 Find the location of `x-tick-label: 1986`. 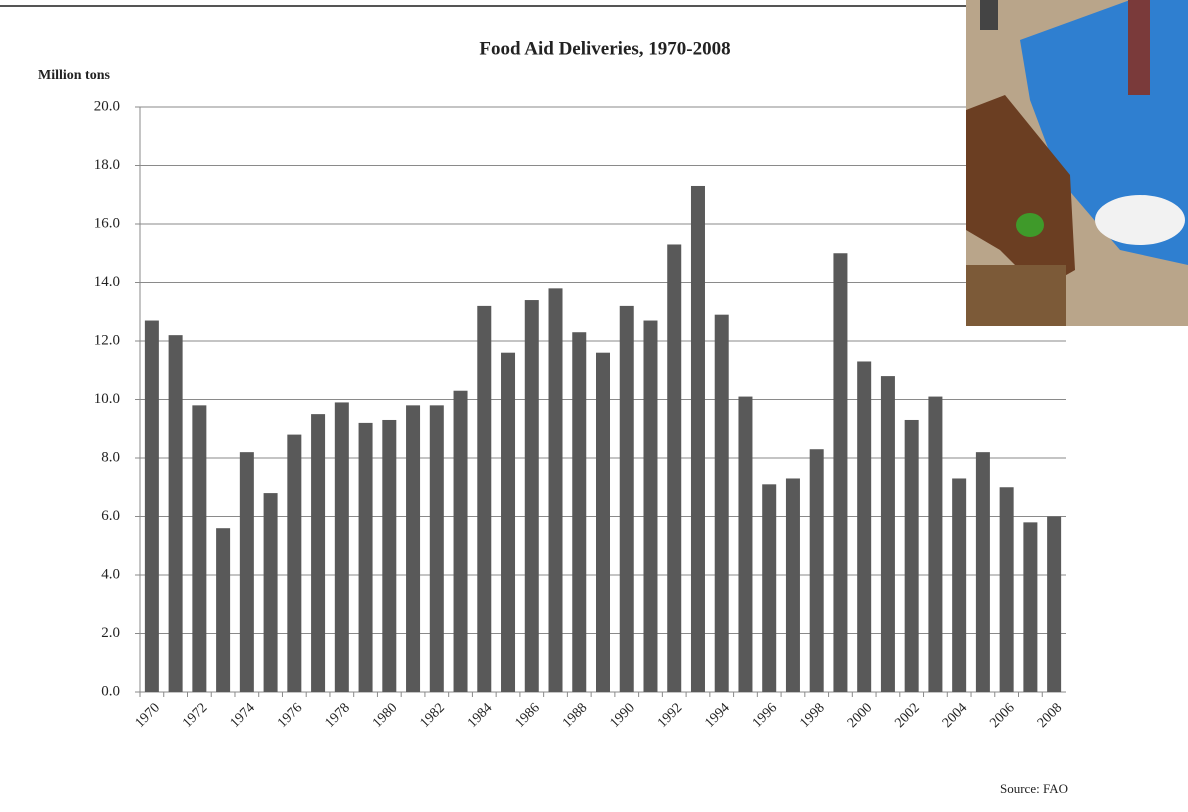

x-tick-label: 1986 is located at coordinates (527, 715).